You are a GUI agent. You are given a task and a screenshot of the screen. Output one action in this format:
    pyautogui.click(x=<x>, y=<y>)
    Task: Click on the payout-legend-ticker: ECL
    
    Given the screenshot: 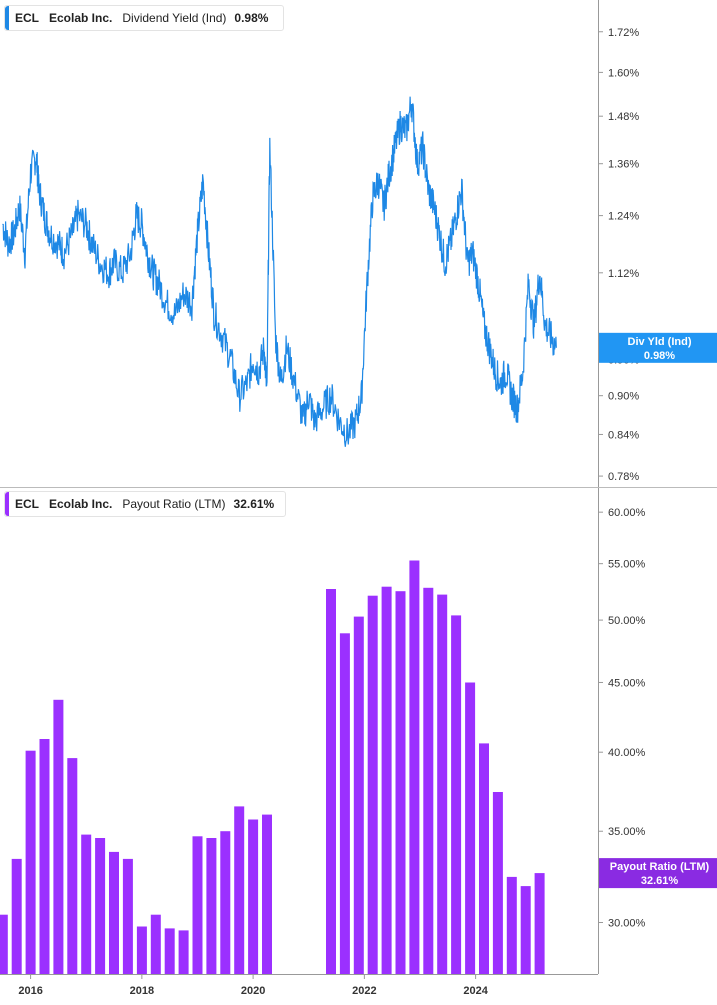 What is the action you would take?
    pyautogui.click(x=27, y=504)
    